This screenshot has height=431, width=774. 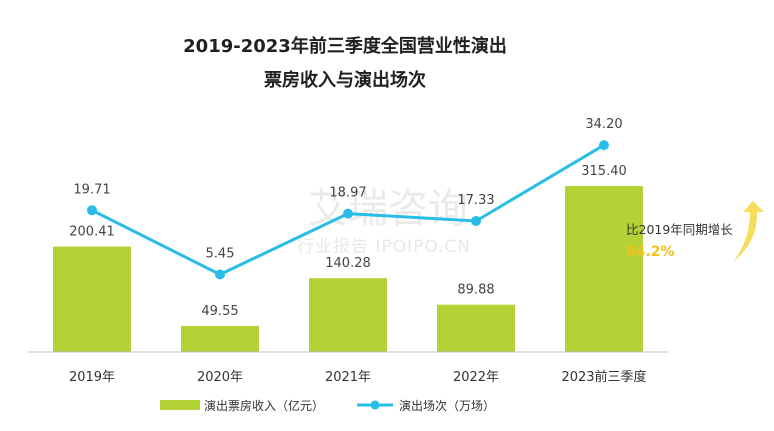 What do you see at coordinates (748, 231) in the screenshot?
I see `growth-arrow-icon` at bounding box center [748, 231].